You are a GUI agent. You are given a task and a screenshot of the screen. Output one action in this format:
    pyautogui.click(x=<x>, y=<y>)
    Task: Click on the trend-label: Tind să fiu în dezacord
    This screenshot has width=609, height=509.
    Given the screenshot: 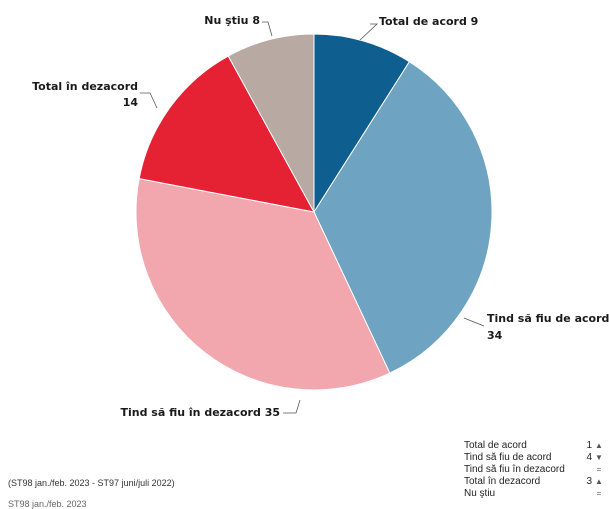 What is the action you would take?
    pyautogui.click(x=514, y=469)
    